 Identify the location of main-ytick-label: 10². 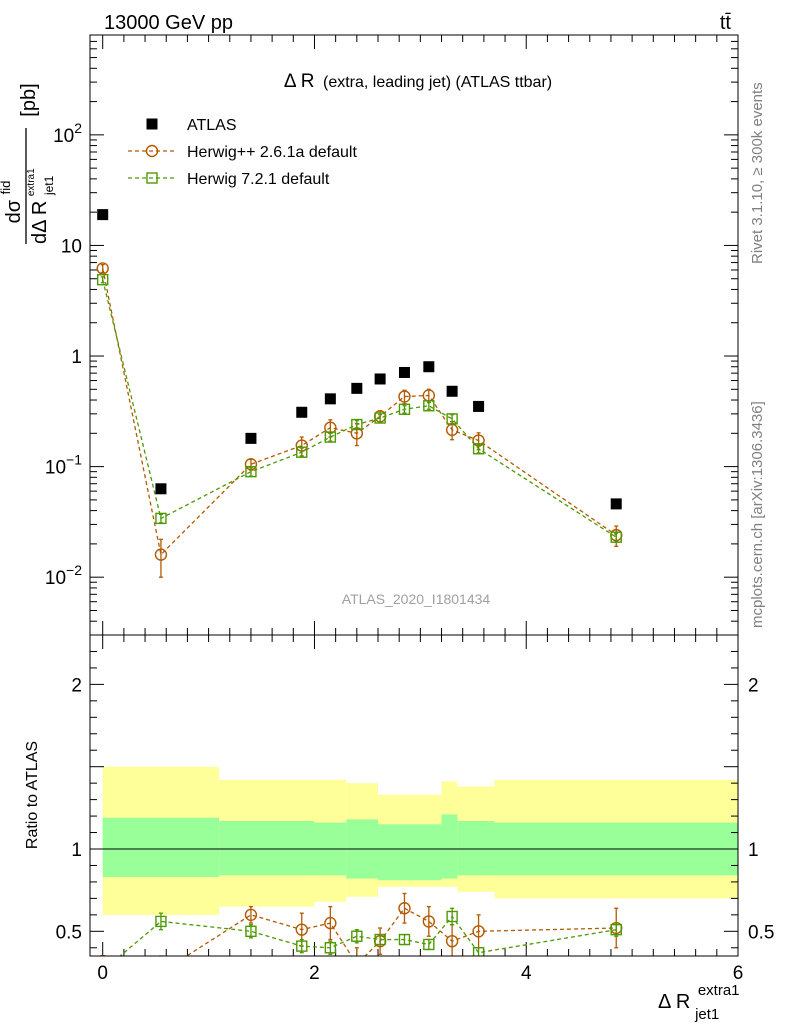
(67, 133).